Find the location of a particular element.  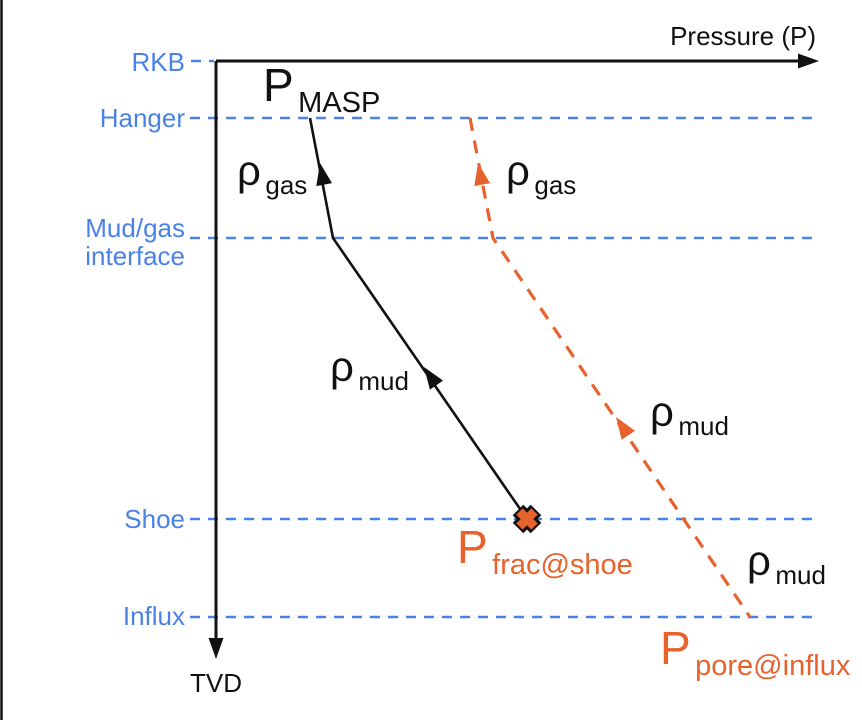

mud-gas-interface-label-line2: interface is located at coordinates (135, 256).